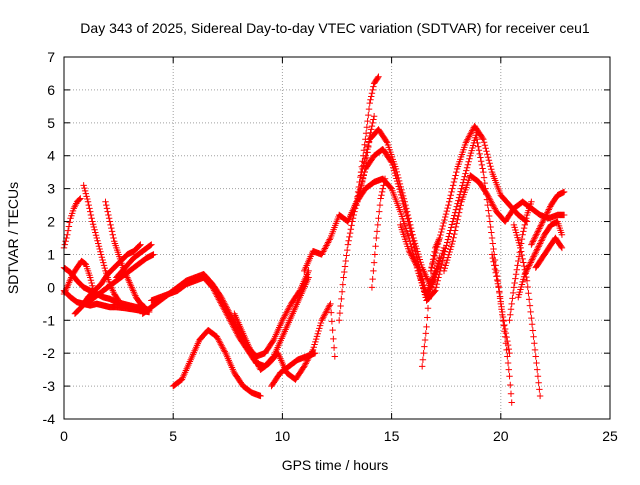 This screenshot has height=485, width=640. What do you see at coordinates (335, 465) in the screenshot?
I see `x-axis-label: GPS time / hours` at bounding box center [335, 465].